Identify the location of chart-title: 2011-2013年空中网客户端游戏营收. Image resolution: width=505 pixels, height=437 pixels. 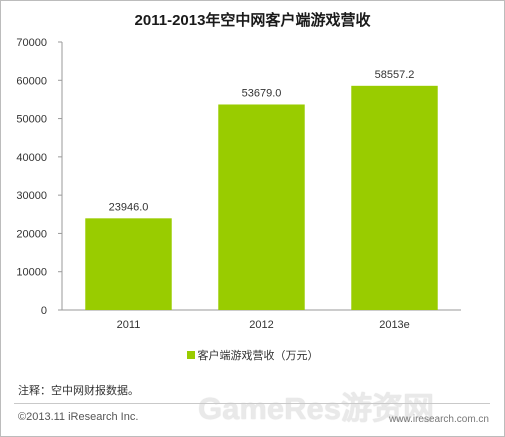
(252, 20).